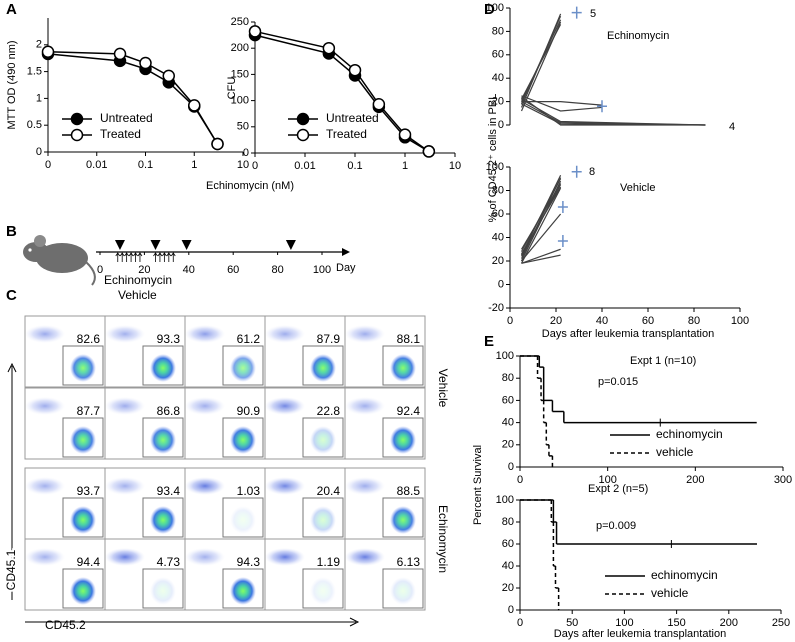  Describe the element at coordinates (443, 388) in the screenshot. I see `group-label: Vehicle` at that location.